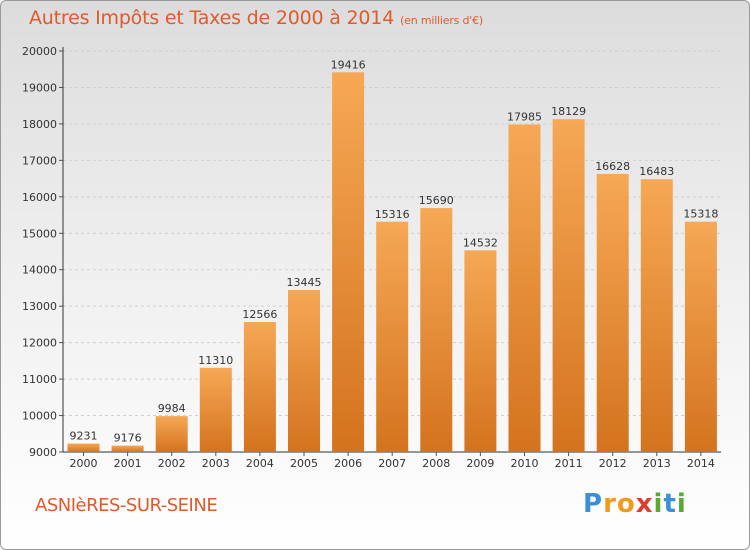 Image resolution: width=750 pixels, height=550 pixels. What do you see at coordinates (128, 438) in the screenshot?
I see `value-label: 9176` at bounding box center [128, 438].